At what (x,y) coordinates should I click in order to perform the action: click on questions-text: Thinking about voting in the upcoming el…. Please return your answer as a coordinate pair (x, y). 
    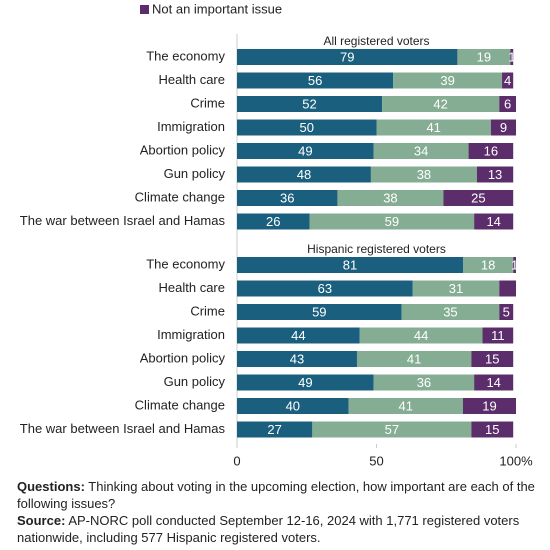
    Looking at the image, I should click on (276, 495).